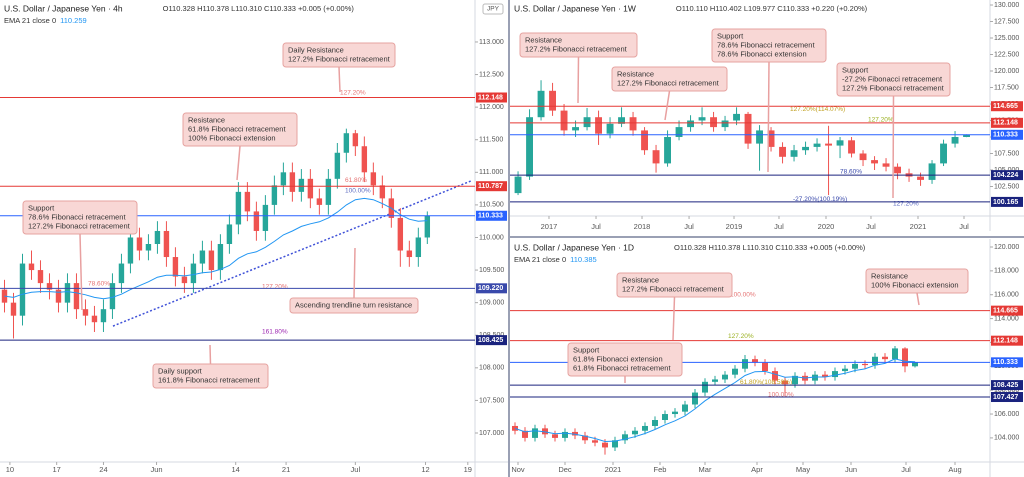 This screenshot has width=1024, height=477. What do you see at coordinates (491, 270) in the screenshot?
I see `y-tick-label: 109.500` at bounding box center [491, 270].